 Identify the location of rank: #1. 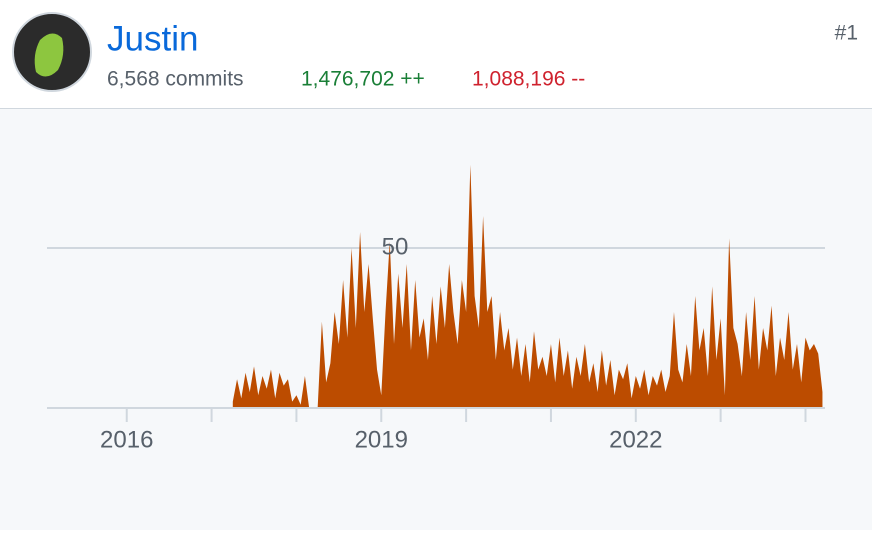
(846, 33).